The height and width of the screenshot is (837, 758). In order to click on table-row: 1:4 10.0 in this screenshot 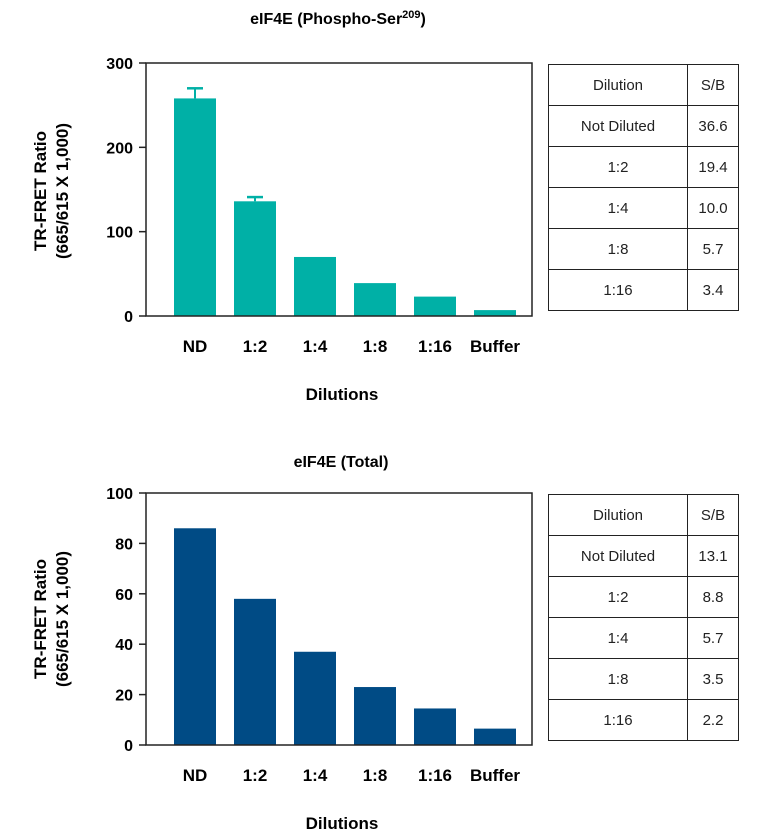, I will do `click(643, 208)`.